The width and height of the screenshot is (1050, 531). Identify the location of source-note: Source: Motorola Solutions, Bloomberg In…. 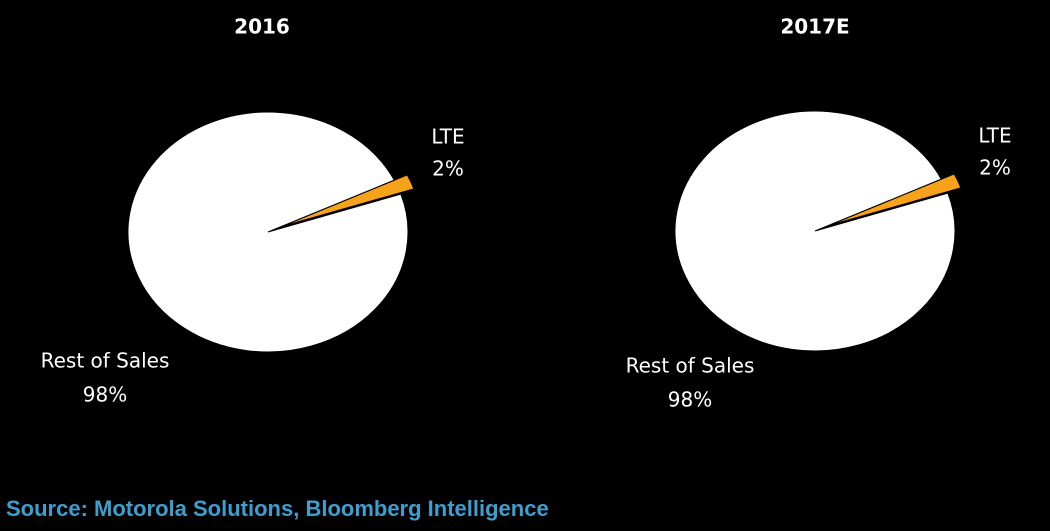
(277, 508).